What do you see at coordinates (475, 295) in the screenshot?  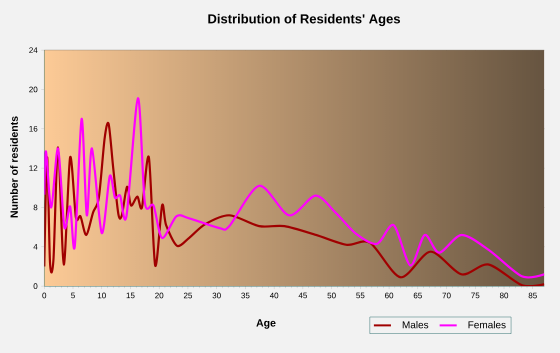 I see `x-tick-label: 75` at bounding box center [475, 295].